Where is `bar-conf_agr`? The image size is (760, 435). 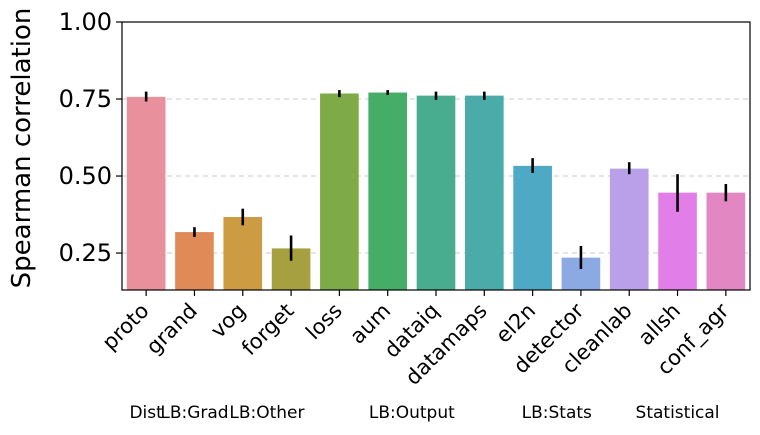 bar-conf_agr is located at coordinates (726, 241).